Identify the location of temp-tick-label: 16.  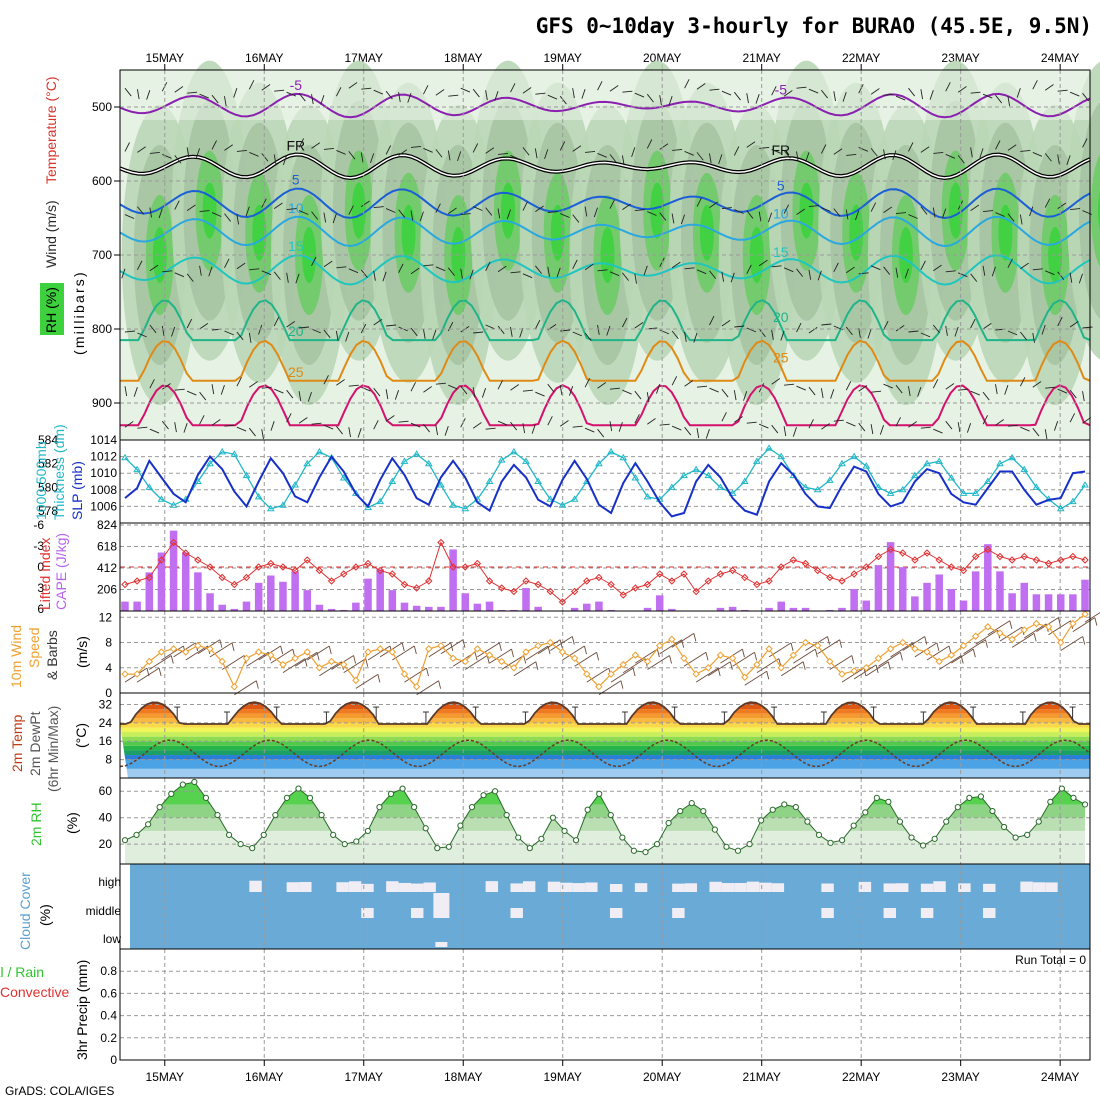
(106, 741).